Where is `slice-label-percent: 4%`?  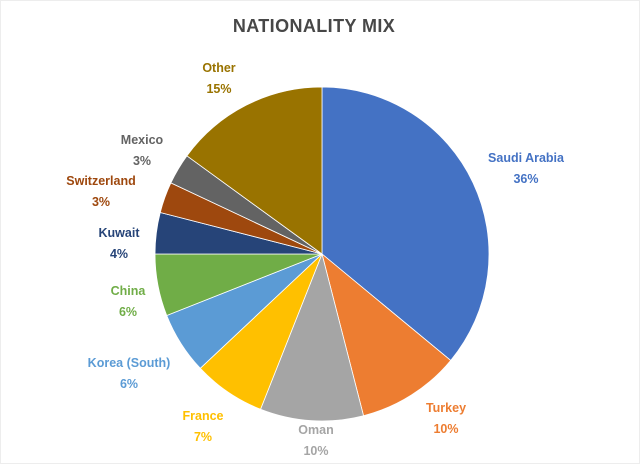 slice-label-percent: 4% is located at coordinates (119, 254).